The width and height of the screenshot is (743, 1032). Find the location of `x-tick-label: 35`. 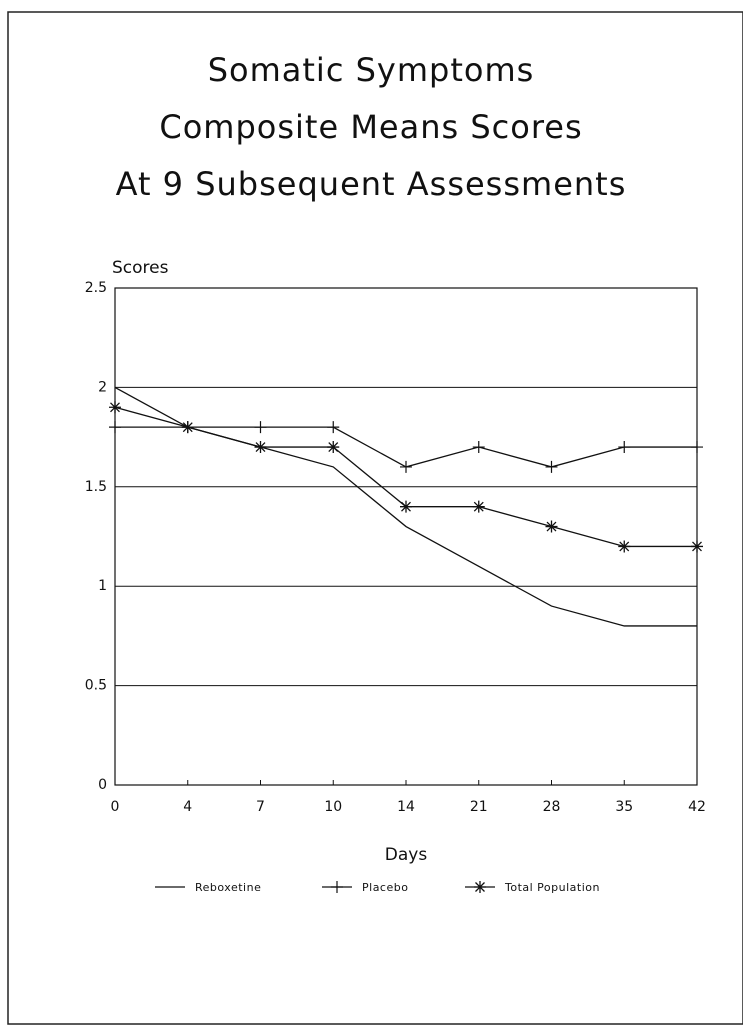

x-tick-label: 35 is located at coordinates (624, 807).